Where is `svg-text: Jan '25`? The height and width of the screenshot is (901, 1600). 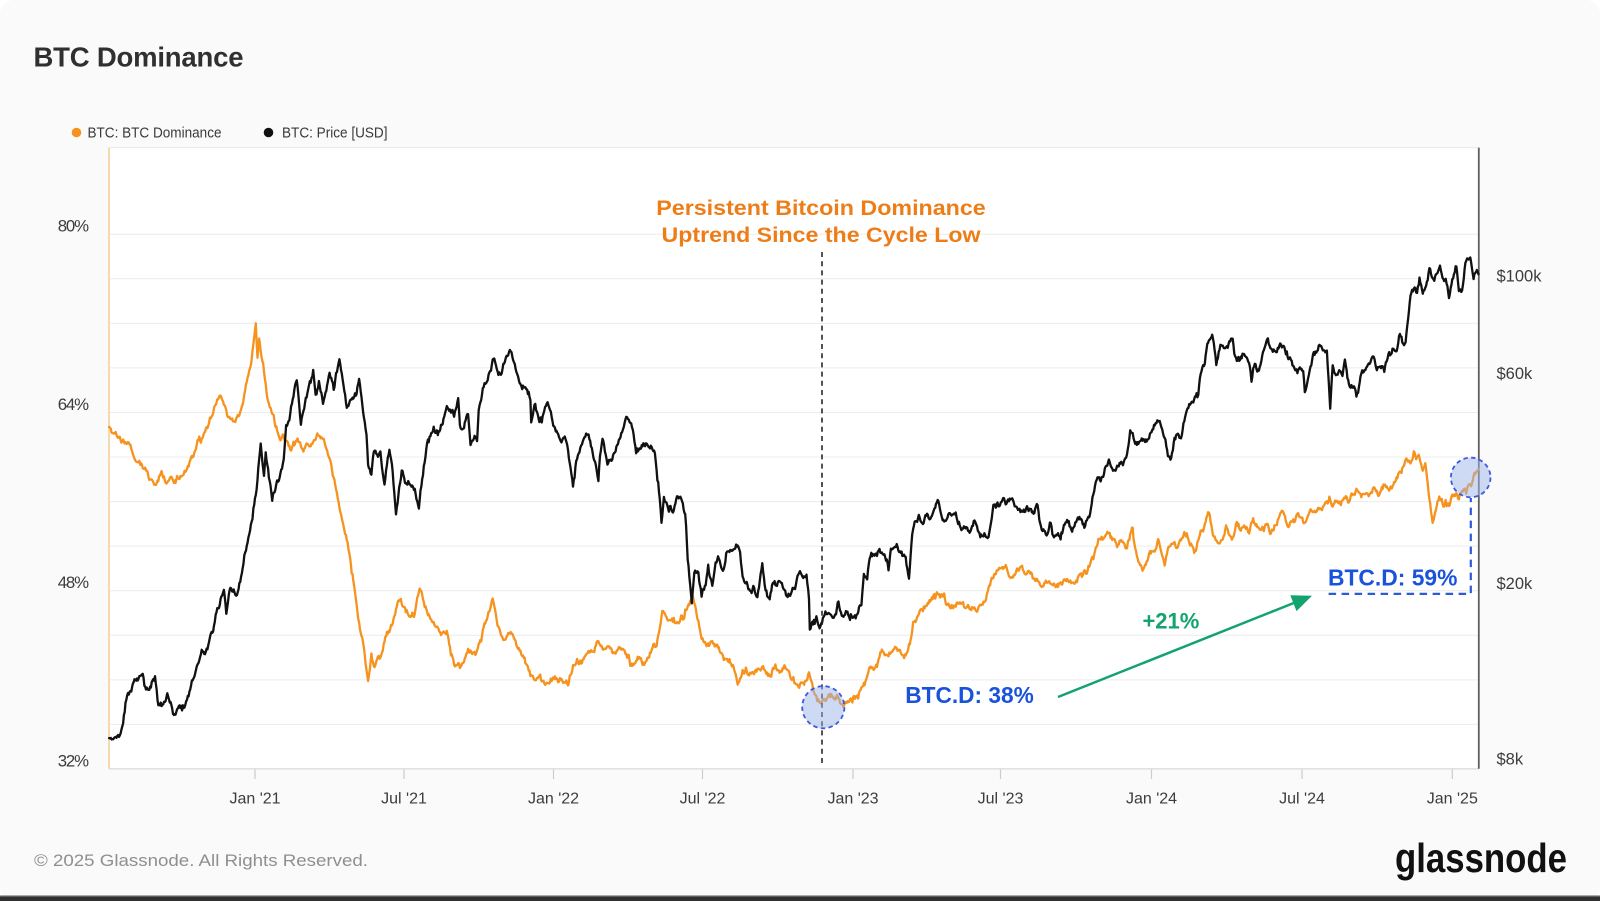 svg-text: Jan '25 is located at coordinates (1452, 799).